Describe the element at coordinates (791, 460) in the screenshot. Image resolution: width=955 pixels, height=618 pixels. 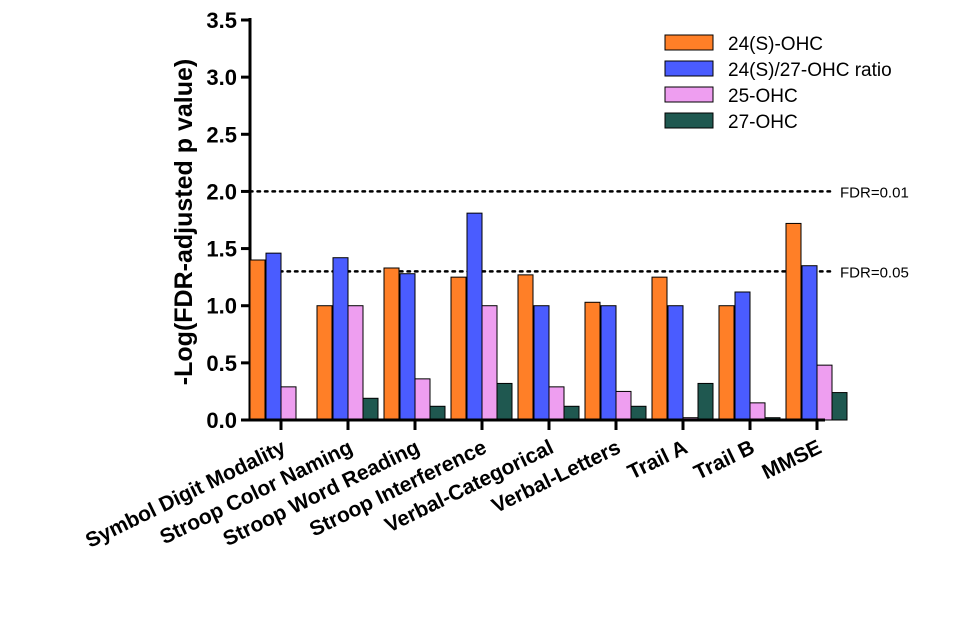
I see `x-tick-label: MMSE` at that location.